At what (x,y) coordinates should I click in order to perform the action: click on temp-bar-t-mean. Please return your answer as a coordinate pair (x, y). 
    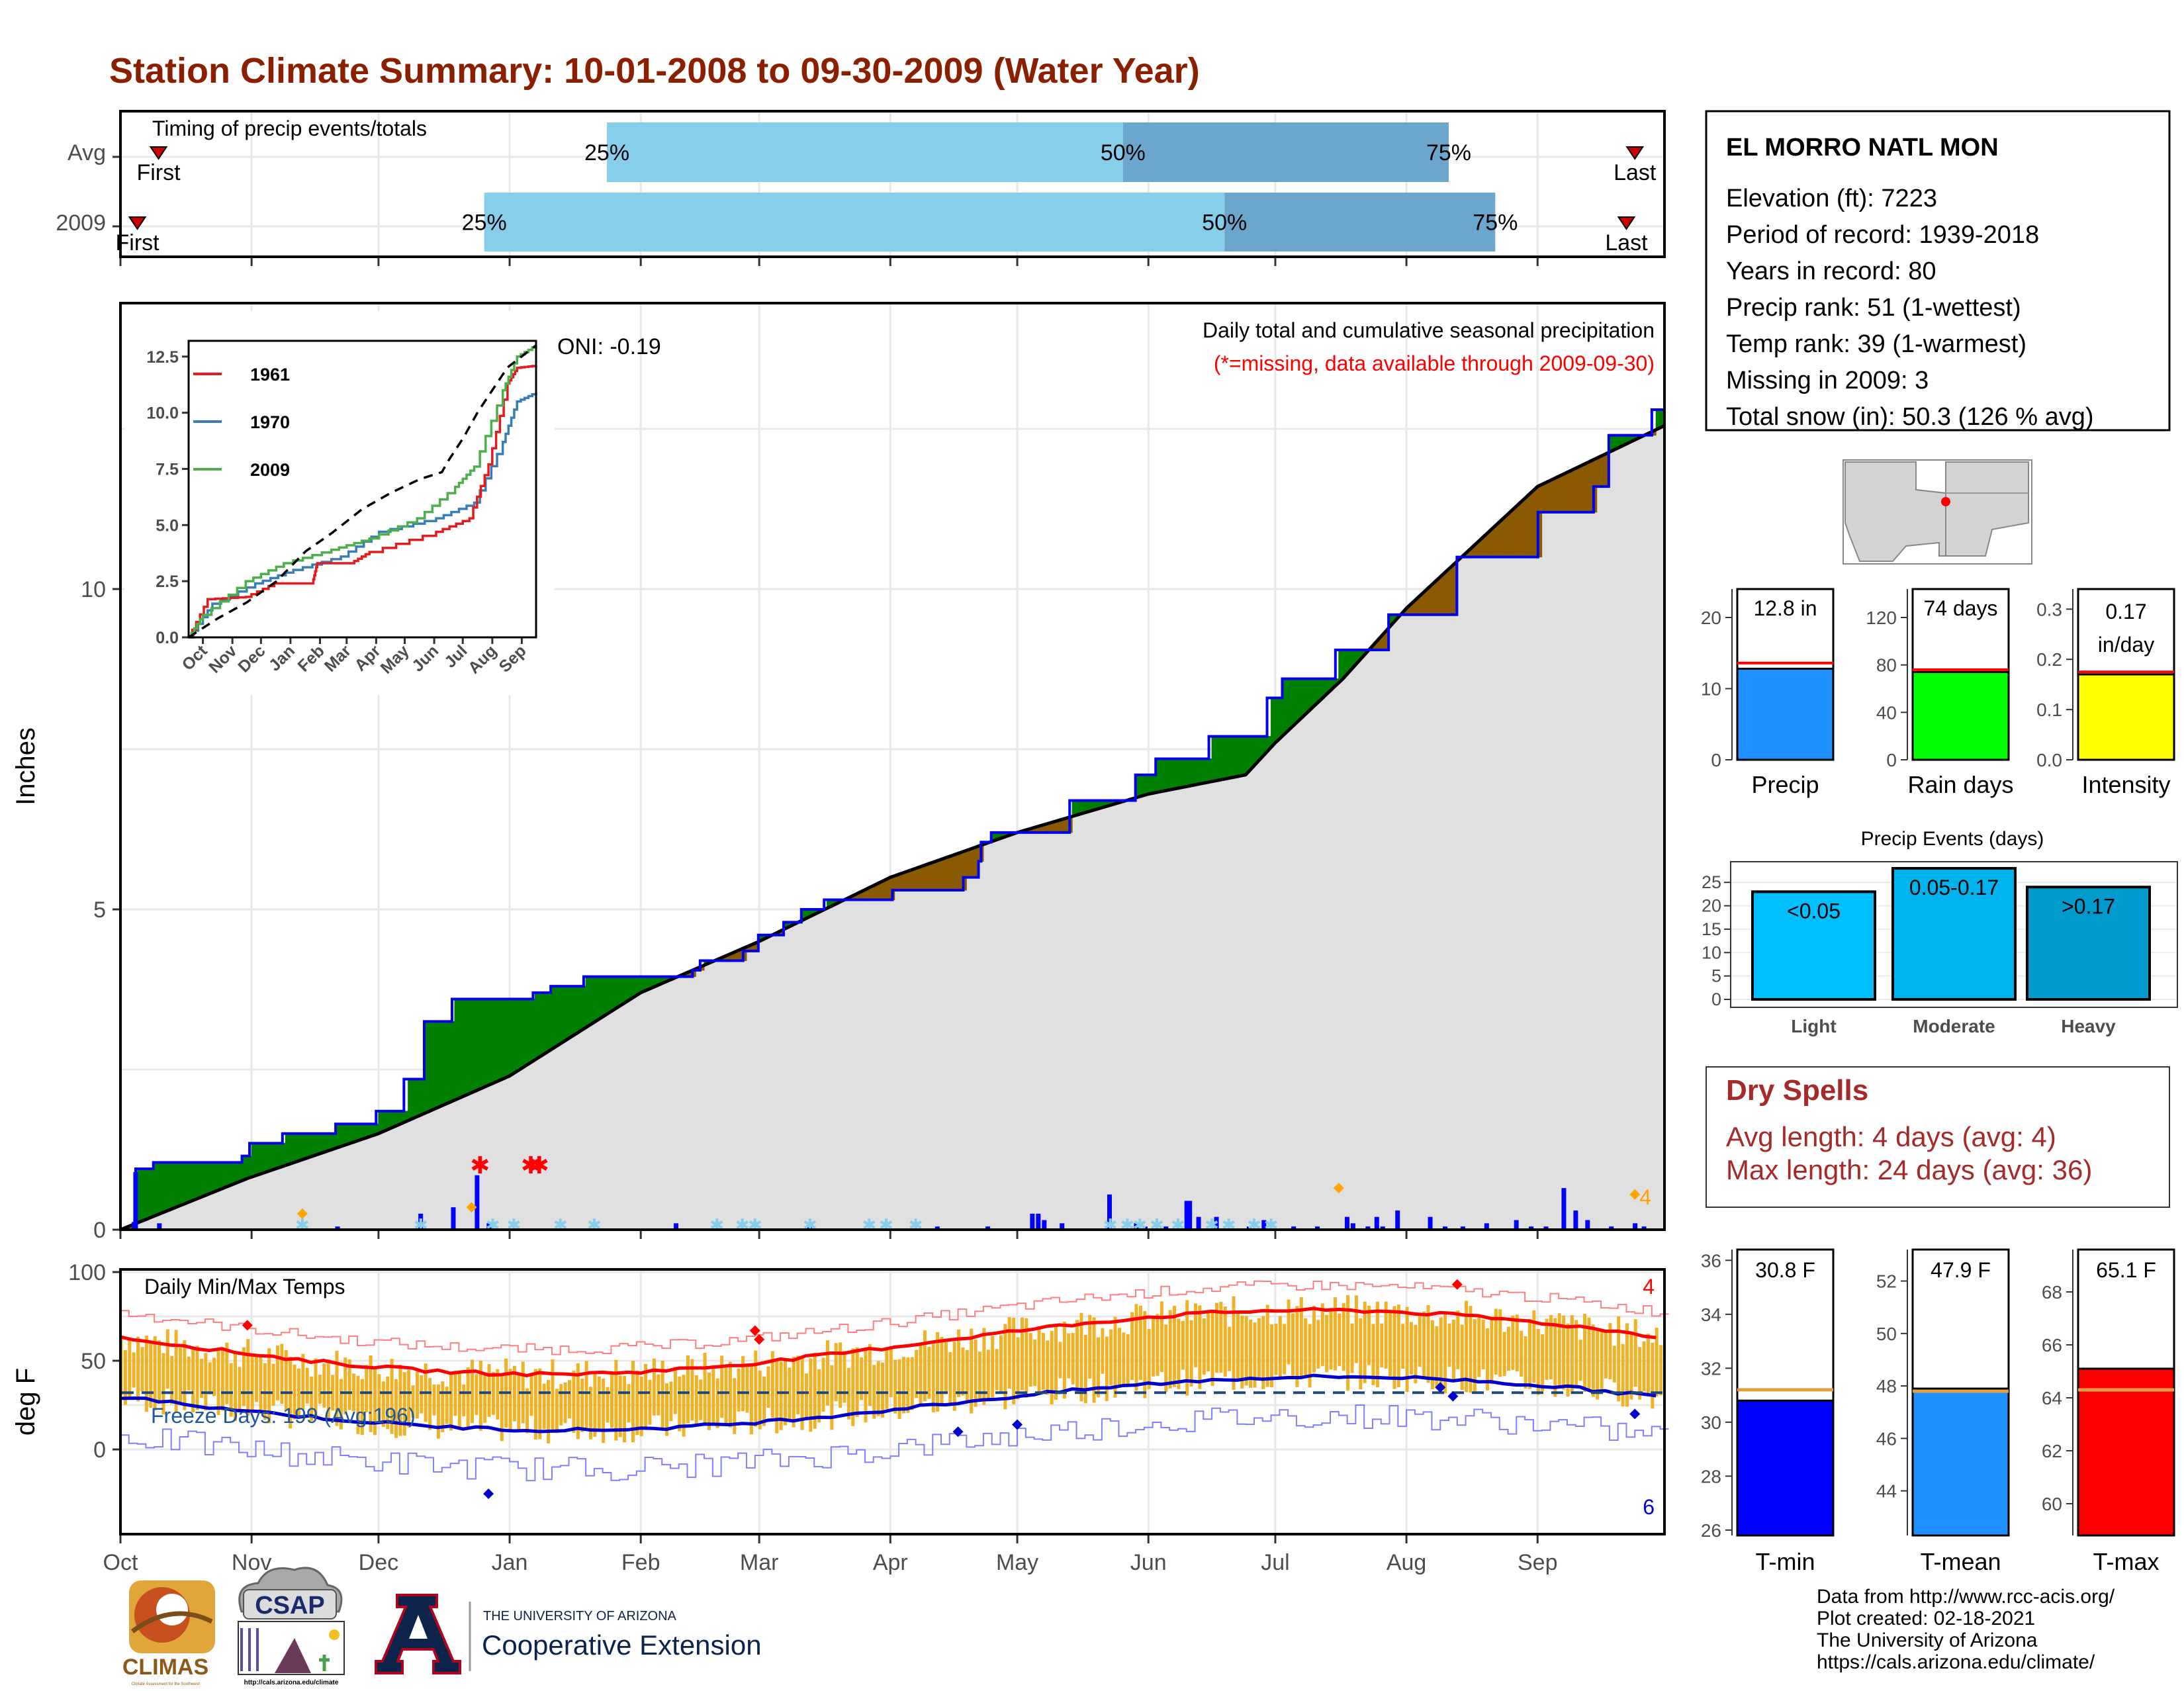
    Looking at the image, I should click on (1960, 1462).